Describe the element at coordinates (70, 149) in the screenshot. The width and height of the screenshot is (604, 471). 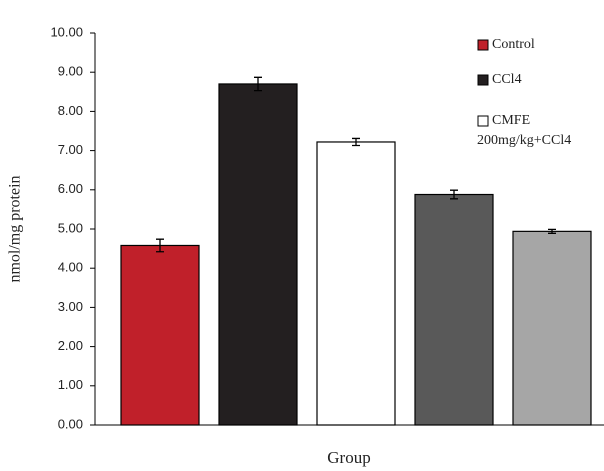
I see `y-tick-label: 7.00` at that location.